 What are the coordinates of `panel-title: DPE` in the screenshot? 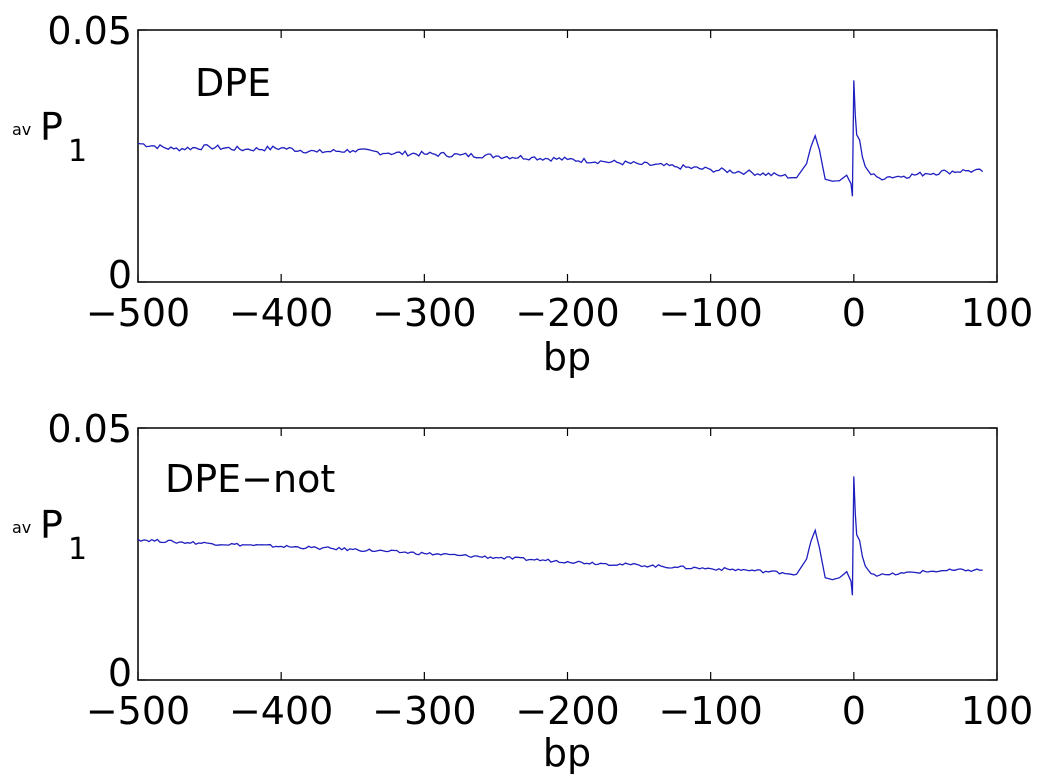 It's located at (233, 83).